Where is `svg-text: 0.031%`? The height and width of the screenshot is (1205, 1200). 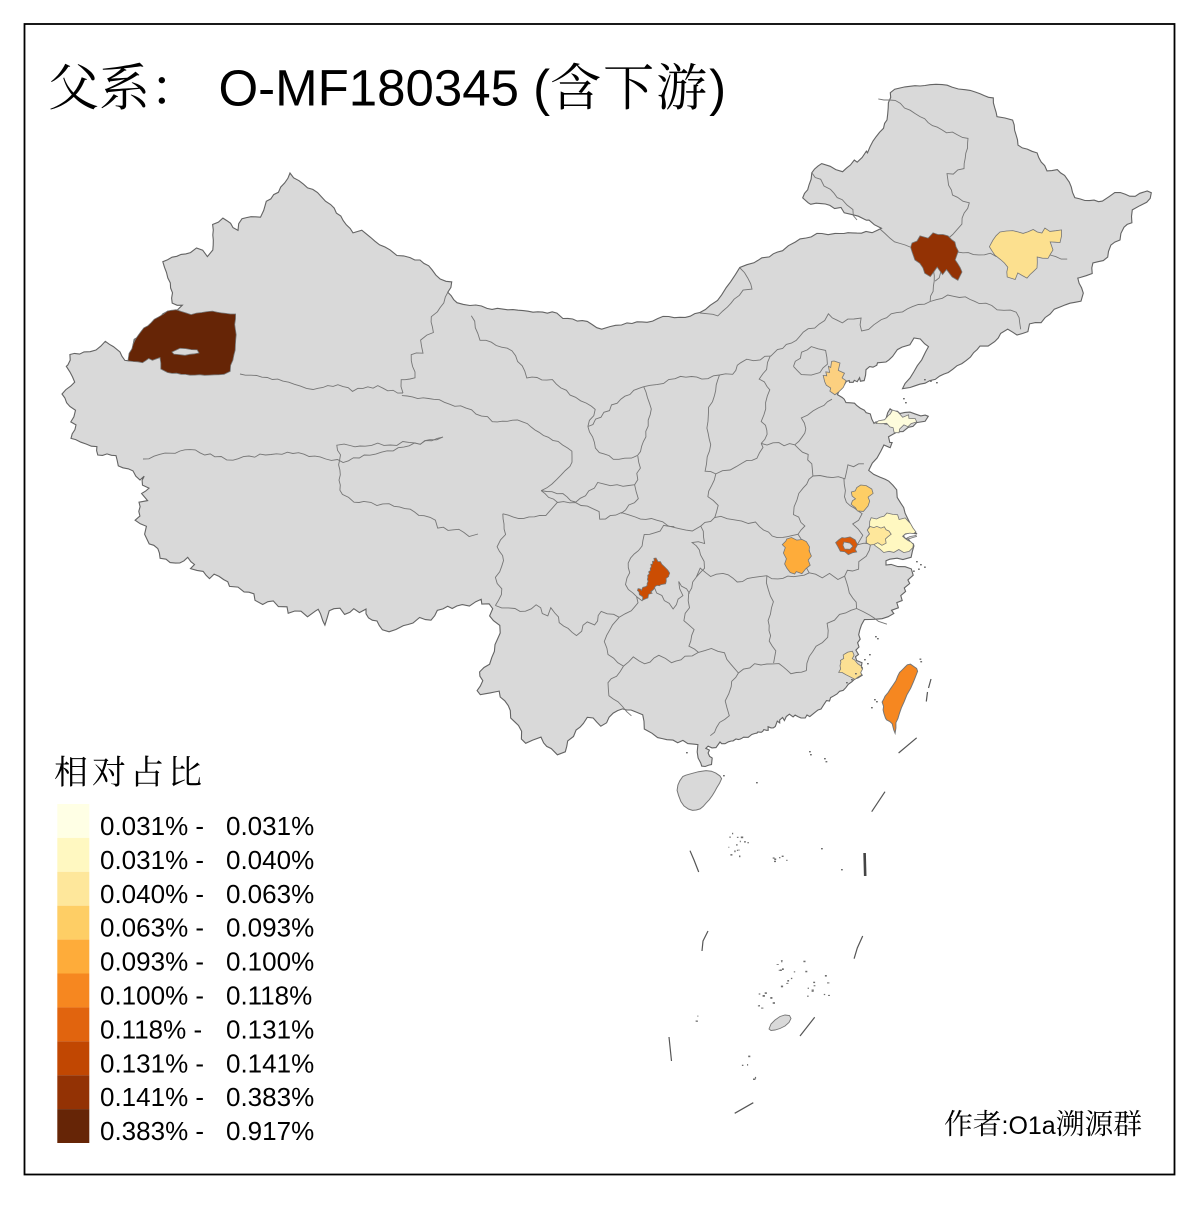
svg-text: 0.031% is located at coordinates (270, 826).